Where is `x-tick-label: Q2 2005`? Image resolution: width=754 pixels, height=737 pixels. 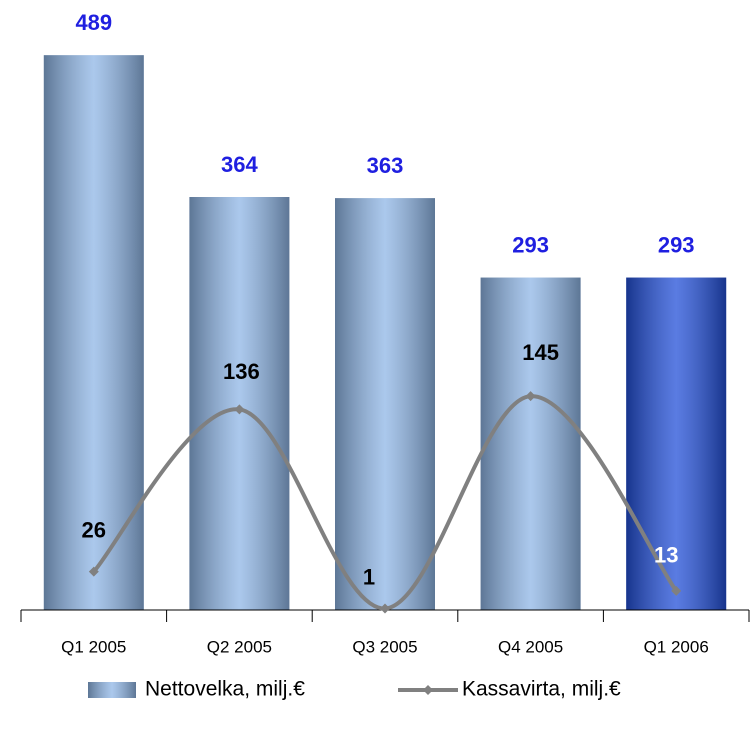 x-tick-label: Q2 2005 is located at coordinates (239, 646).